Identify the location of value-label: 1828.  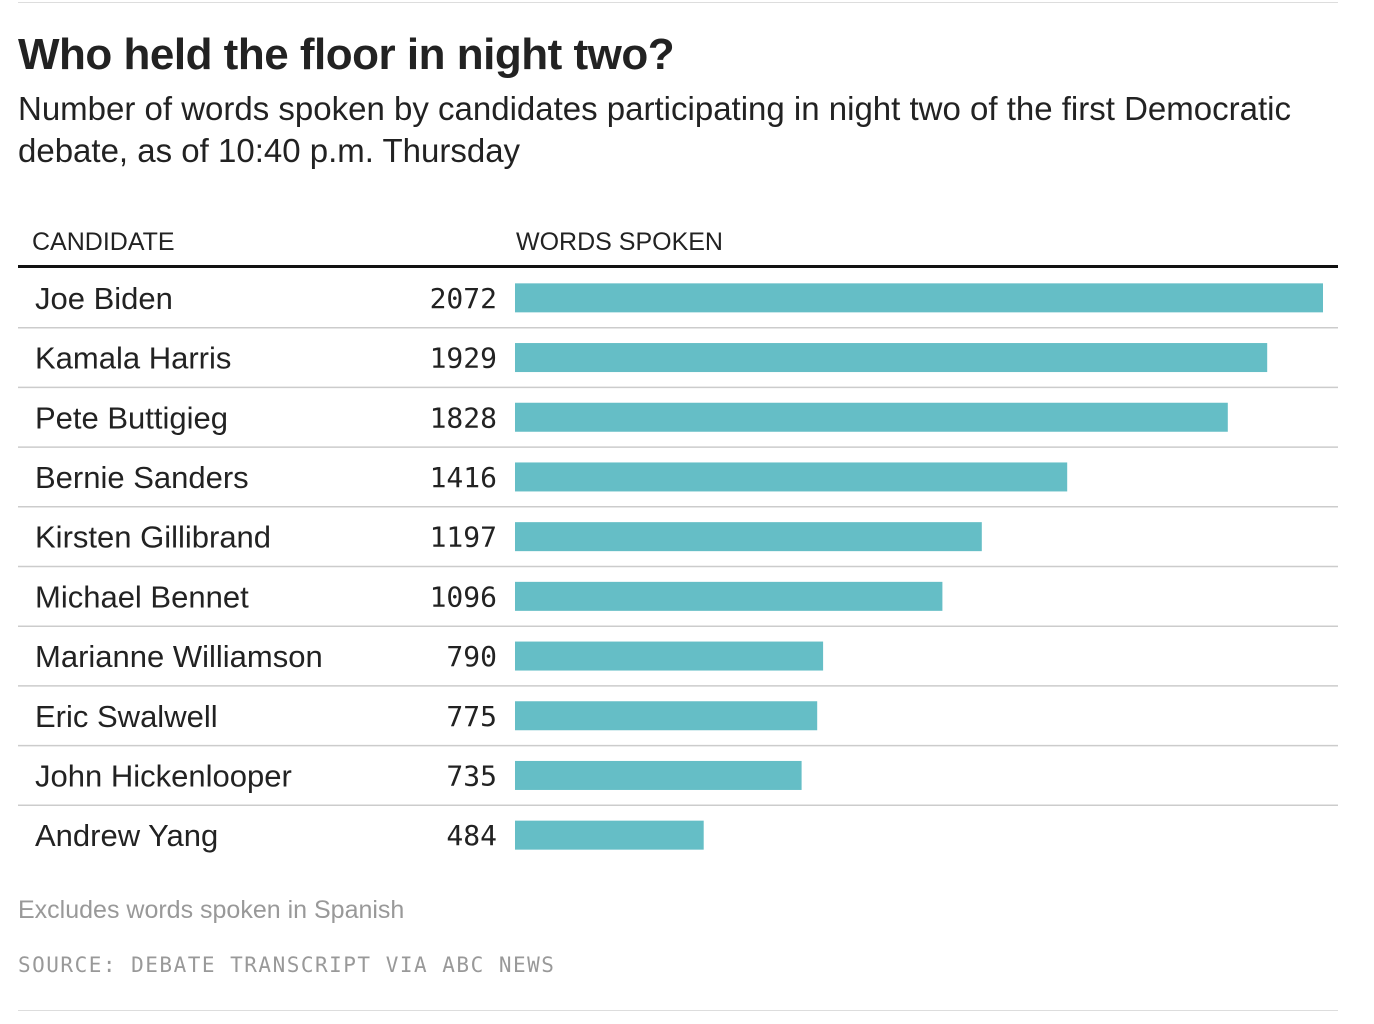
(463, 417).